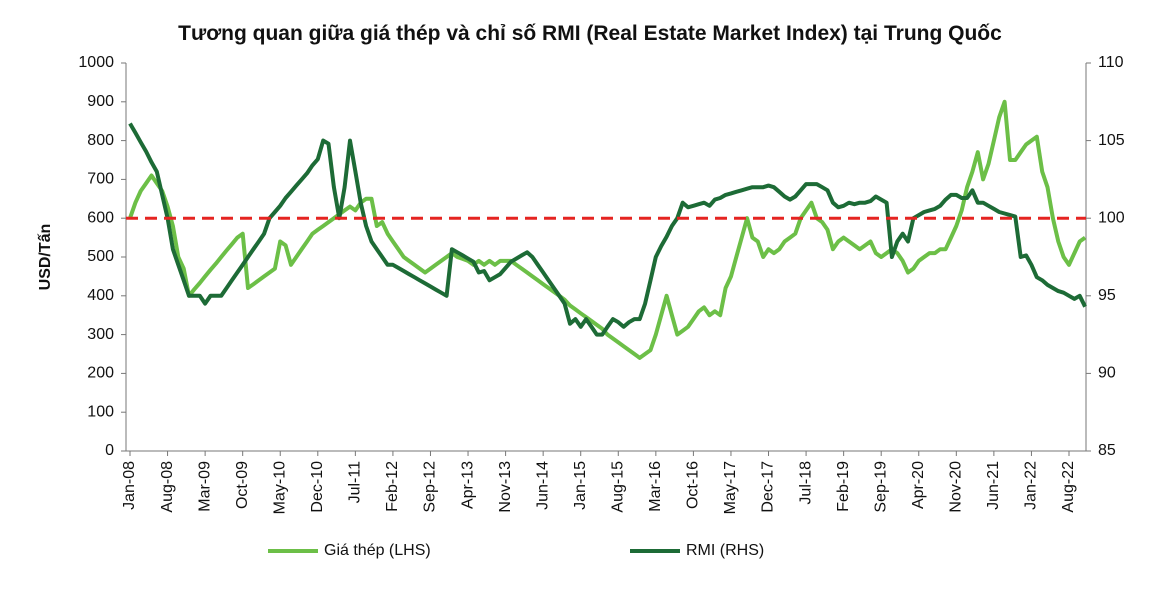 The image size is (1157, 595). What do you see at coordinates (100, 179) in the screenshot?
I see `y-tick-label: 700` at bounding box center [100, 179].